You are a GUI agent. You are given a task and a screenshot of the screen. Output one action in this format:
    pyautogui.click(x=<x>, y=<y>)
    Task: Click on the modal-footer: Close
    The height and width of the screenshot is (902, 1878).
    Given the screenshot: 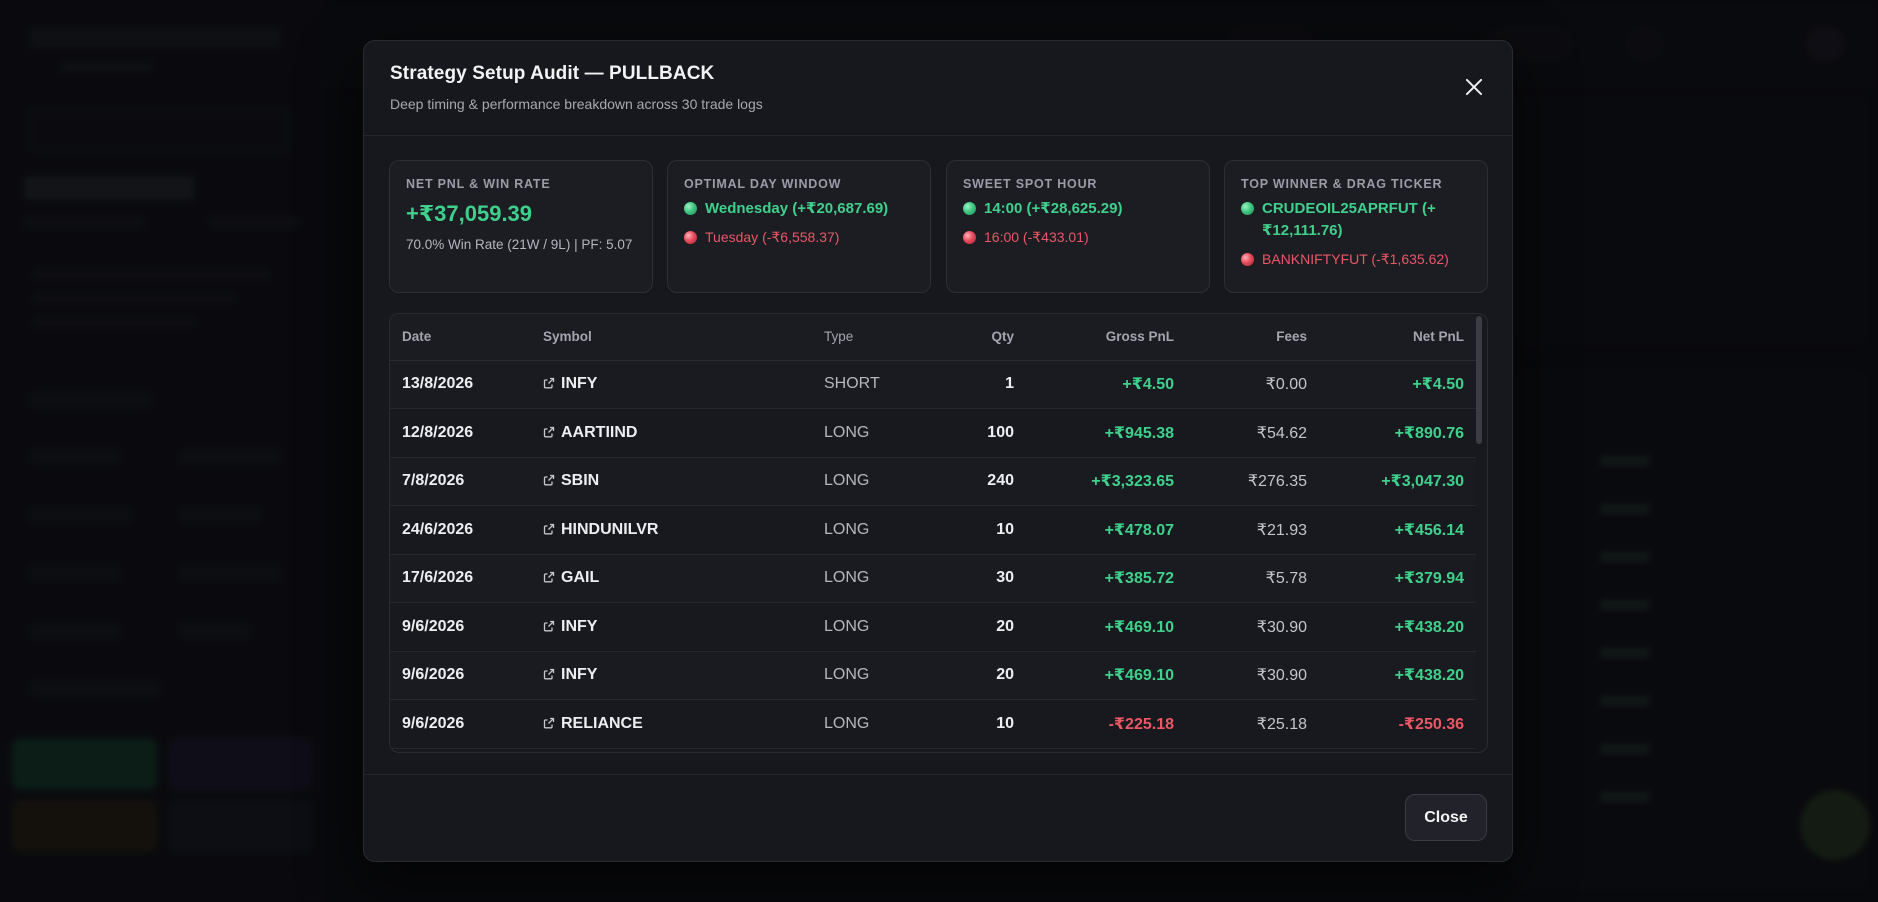 What is the action you would take?
    pyautogui.click(x=938, y=817)
    